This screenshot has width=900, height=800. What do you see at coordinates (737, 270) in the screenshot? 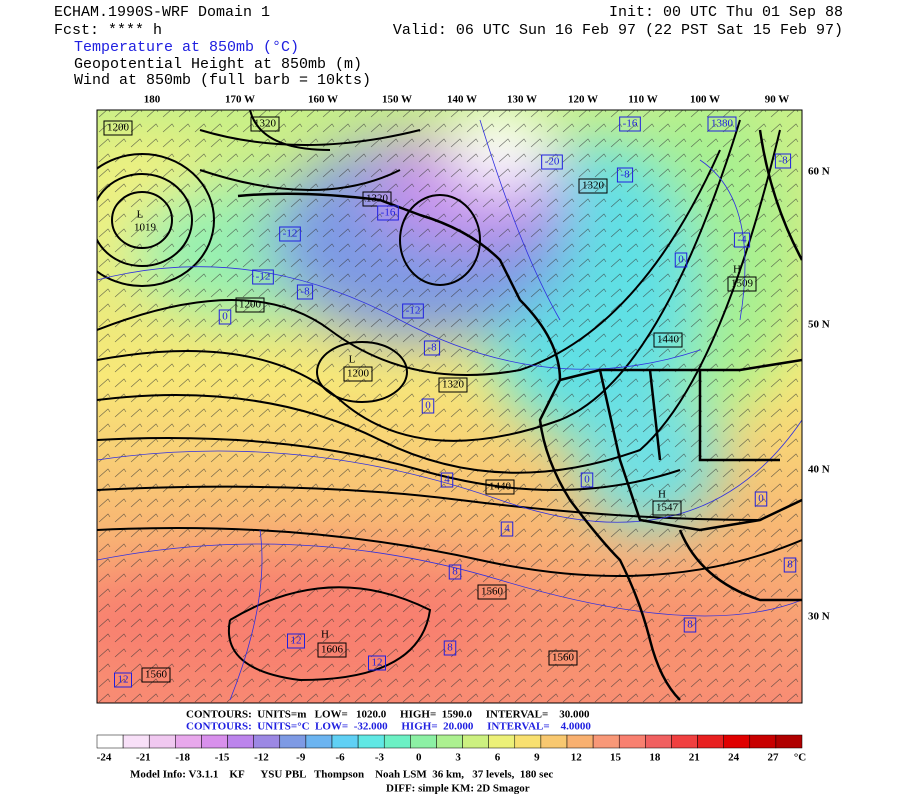
I see `contour-label: H` at bounding box center [737, 270].